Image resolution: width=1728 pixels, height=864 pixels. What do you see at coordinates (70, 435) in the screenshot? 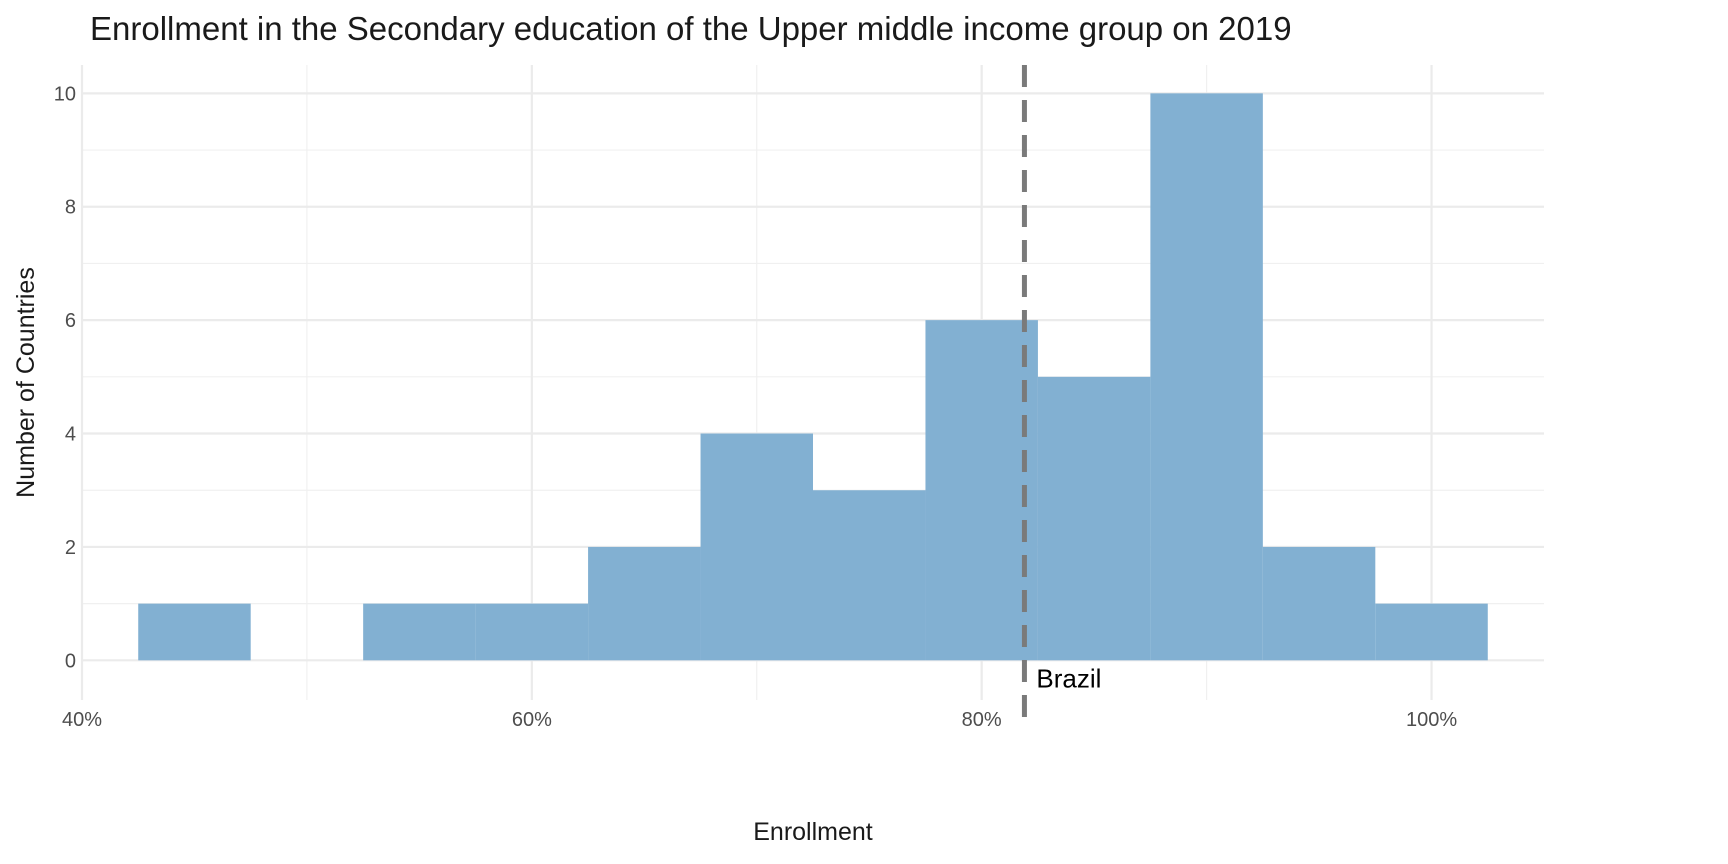
I see `y-tick-label: 4` at bounding box center [70, 435].